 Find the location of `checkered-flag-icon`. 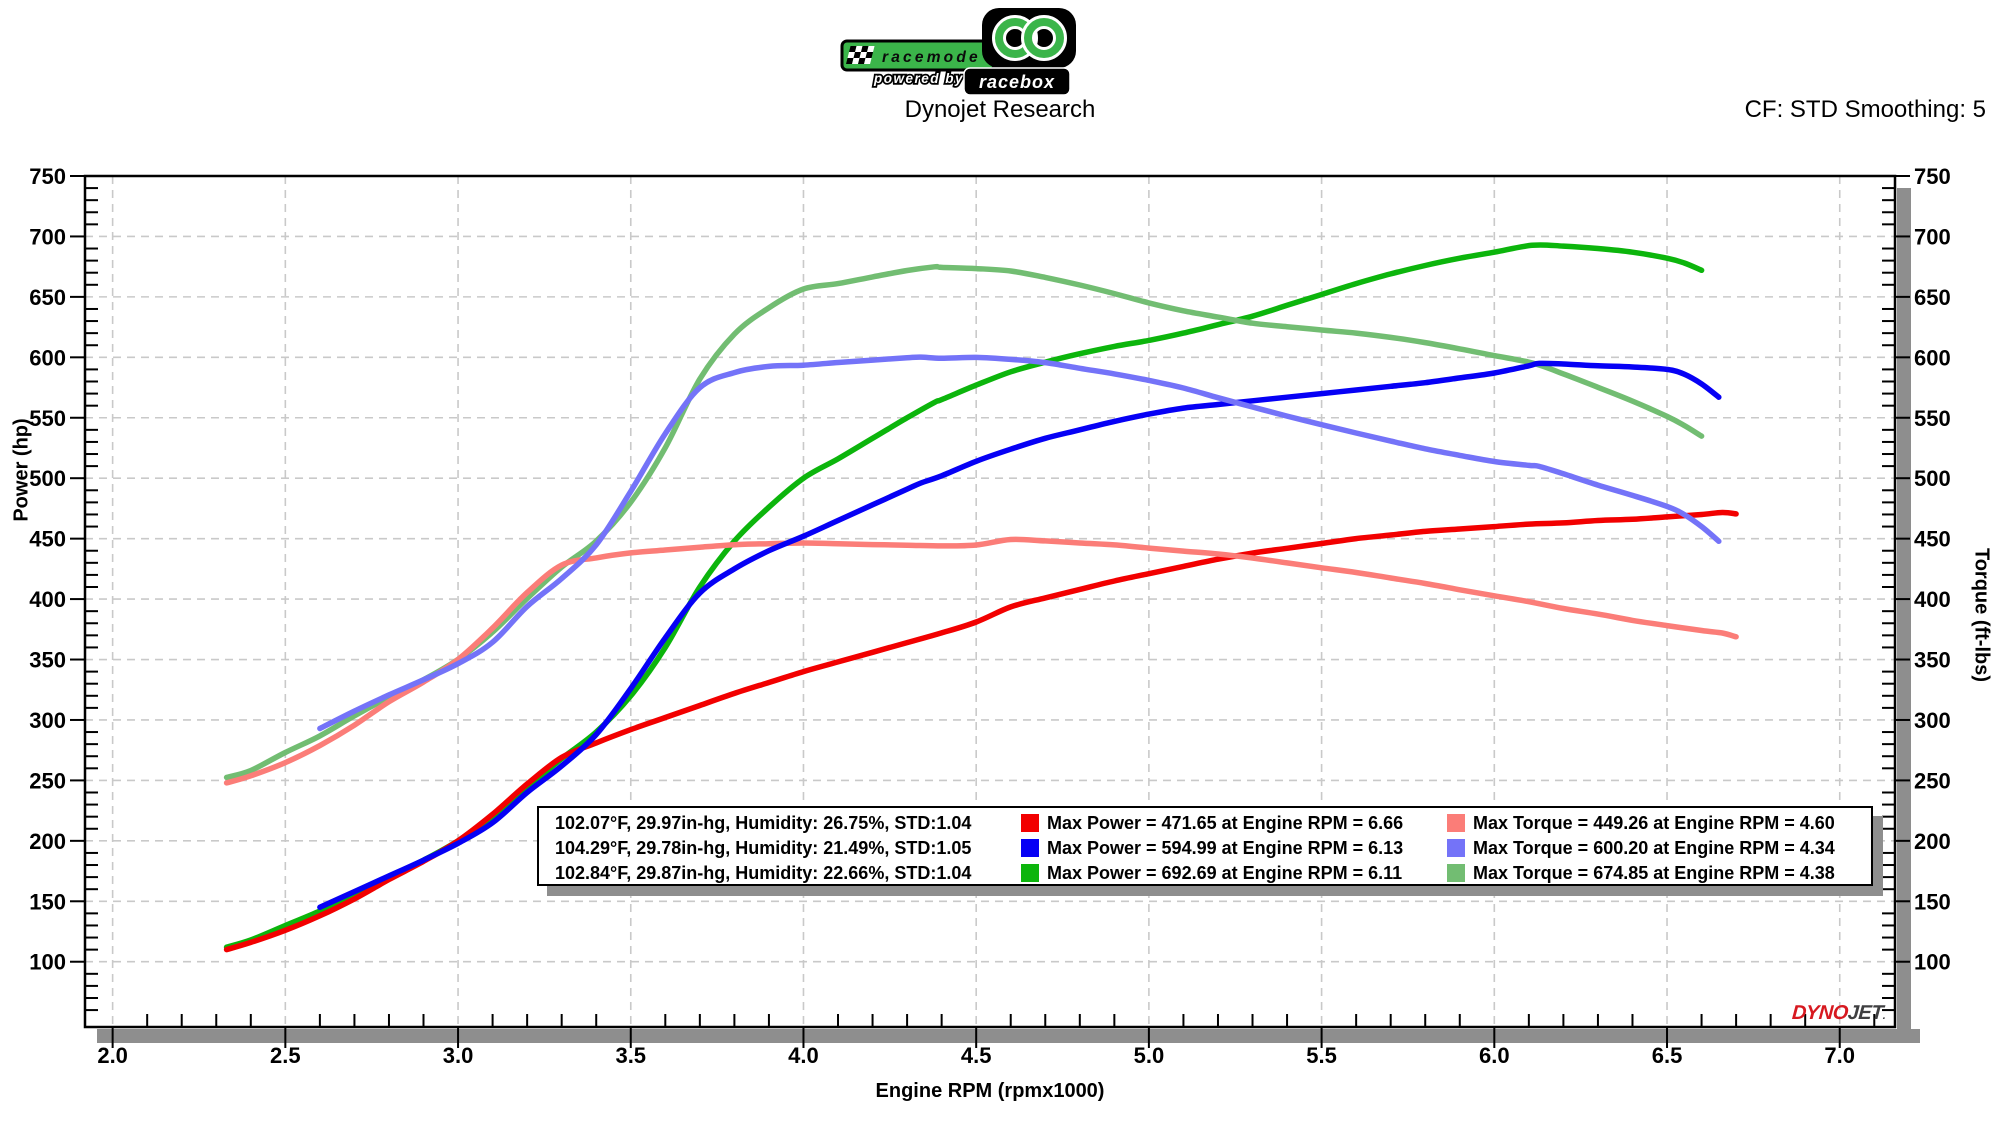

checkered-flag-icon is located at coordinates (860, 55).